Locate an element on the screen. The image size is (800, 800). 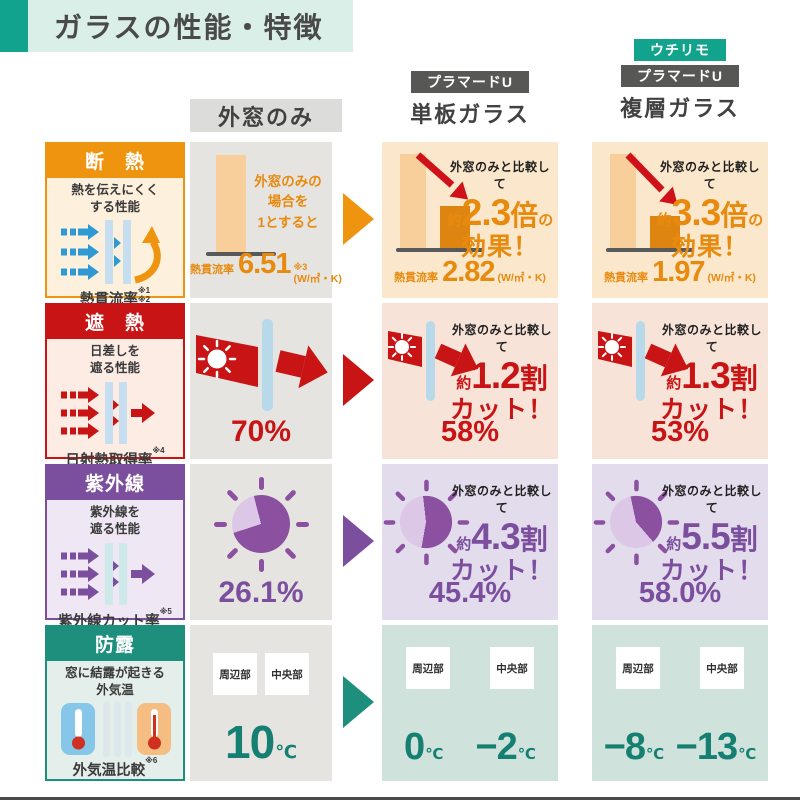
single-glass-panel-heat-shield: 外窓のみと比較して 約1.2割 カット！ 58% is located at coordinates (470, 381).